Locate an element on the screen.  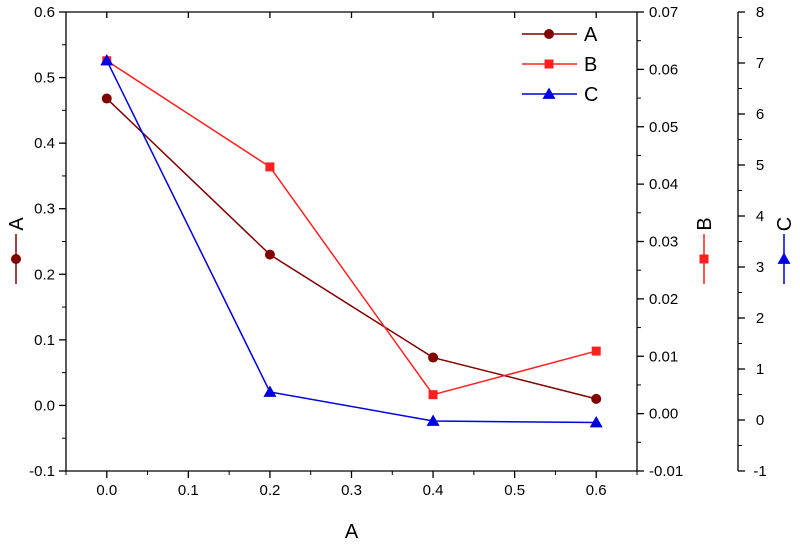
y-axis-title-c: C is located at coordinates (785, 224).